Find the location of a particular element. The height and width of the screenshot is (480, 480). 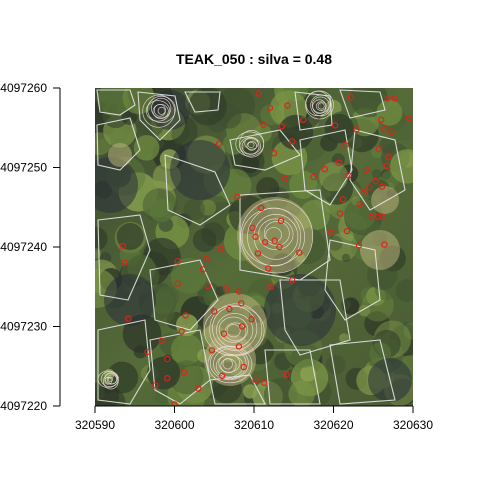

x-tick-label: 320610 is located at coordinates (254, 425).